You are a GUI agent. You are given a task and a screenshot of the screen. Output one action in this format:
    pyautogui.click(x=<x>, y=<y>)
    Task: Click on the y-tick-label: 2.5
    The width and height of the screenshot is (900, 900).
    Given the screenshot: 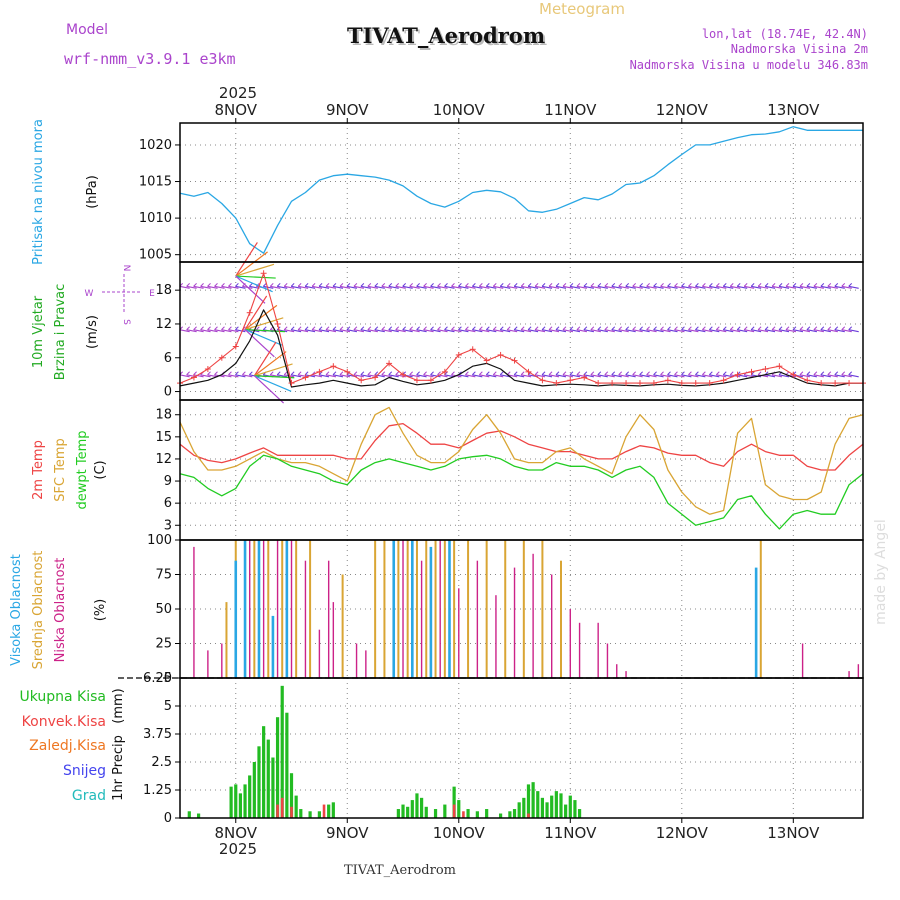 What is the action you would take?
    pyautogui.click(x=161, y=762)
    